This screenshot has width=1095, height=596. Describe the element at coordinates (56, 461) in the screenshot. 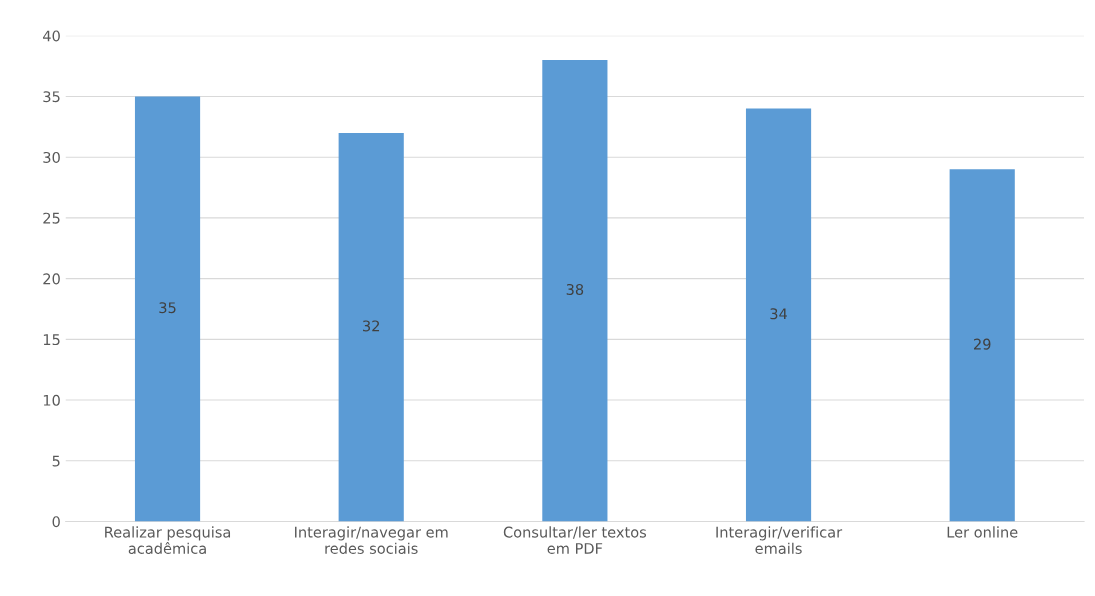

I see `y-tick-label: 5` at that location.